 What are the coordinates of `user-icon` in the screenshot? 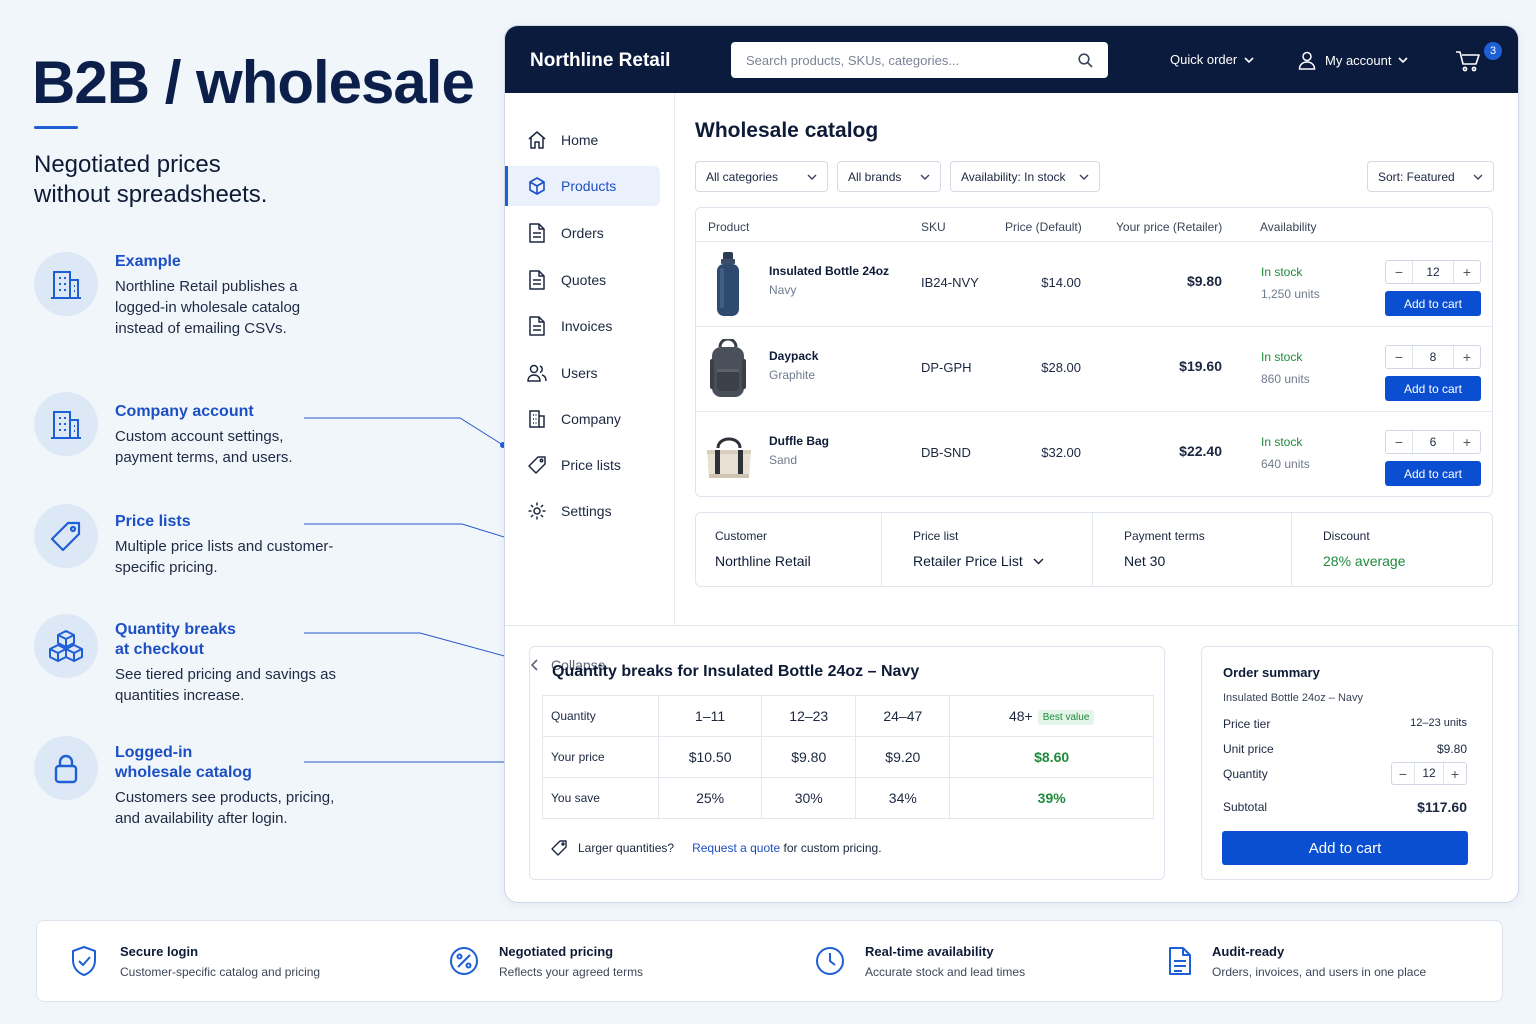 It's located at (1307, 60).